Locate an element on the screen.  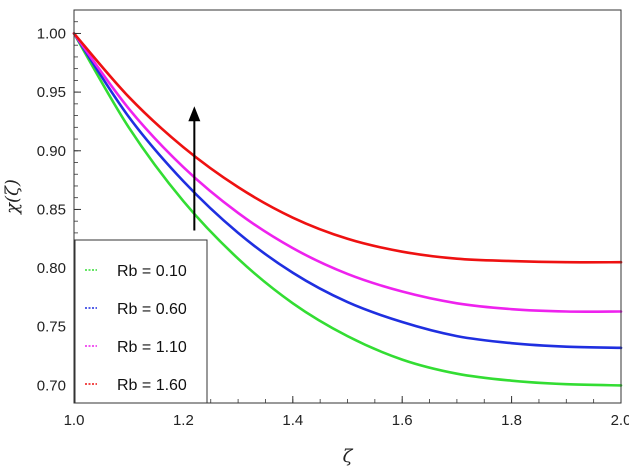
legend-entry: Rb = 0.10 is located at coordinates (152, 271).